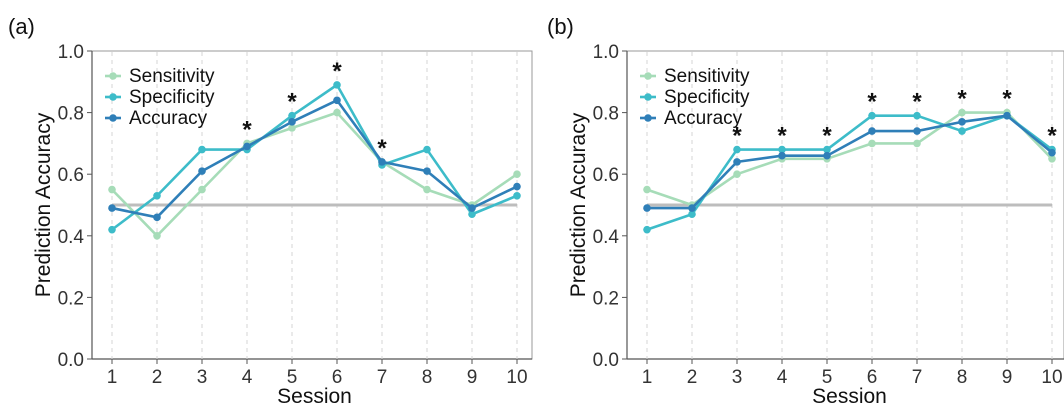 The height and width of the screenshot is (406, 1064). Describe the element at coordinates (737, 377) in the screenshot. I see `x-tick-label: 3` at that location.